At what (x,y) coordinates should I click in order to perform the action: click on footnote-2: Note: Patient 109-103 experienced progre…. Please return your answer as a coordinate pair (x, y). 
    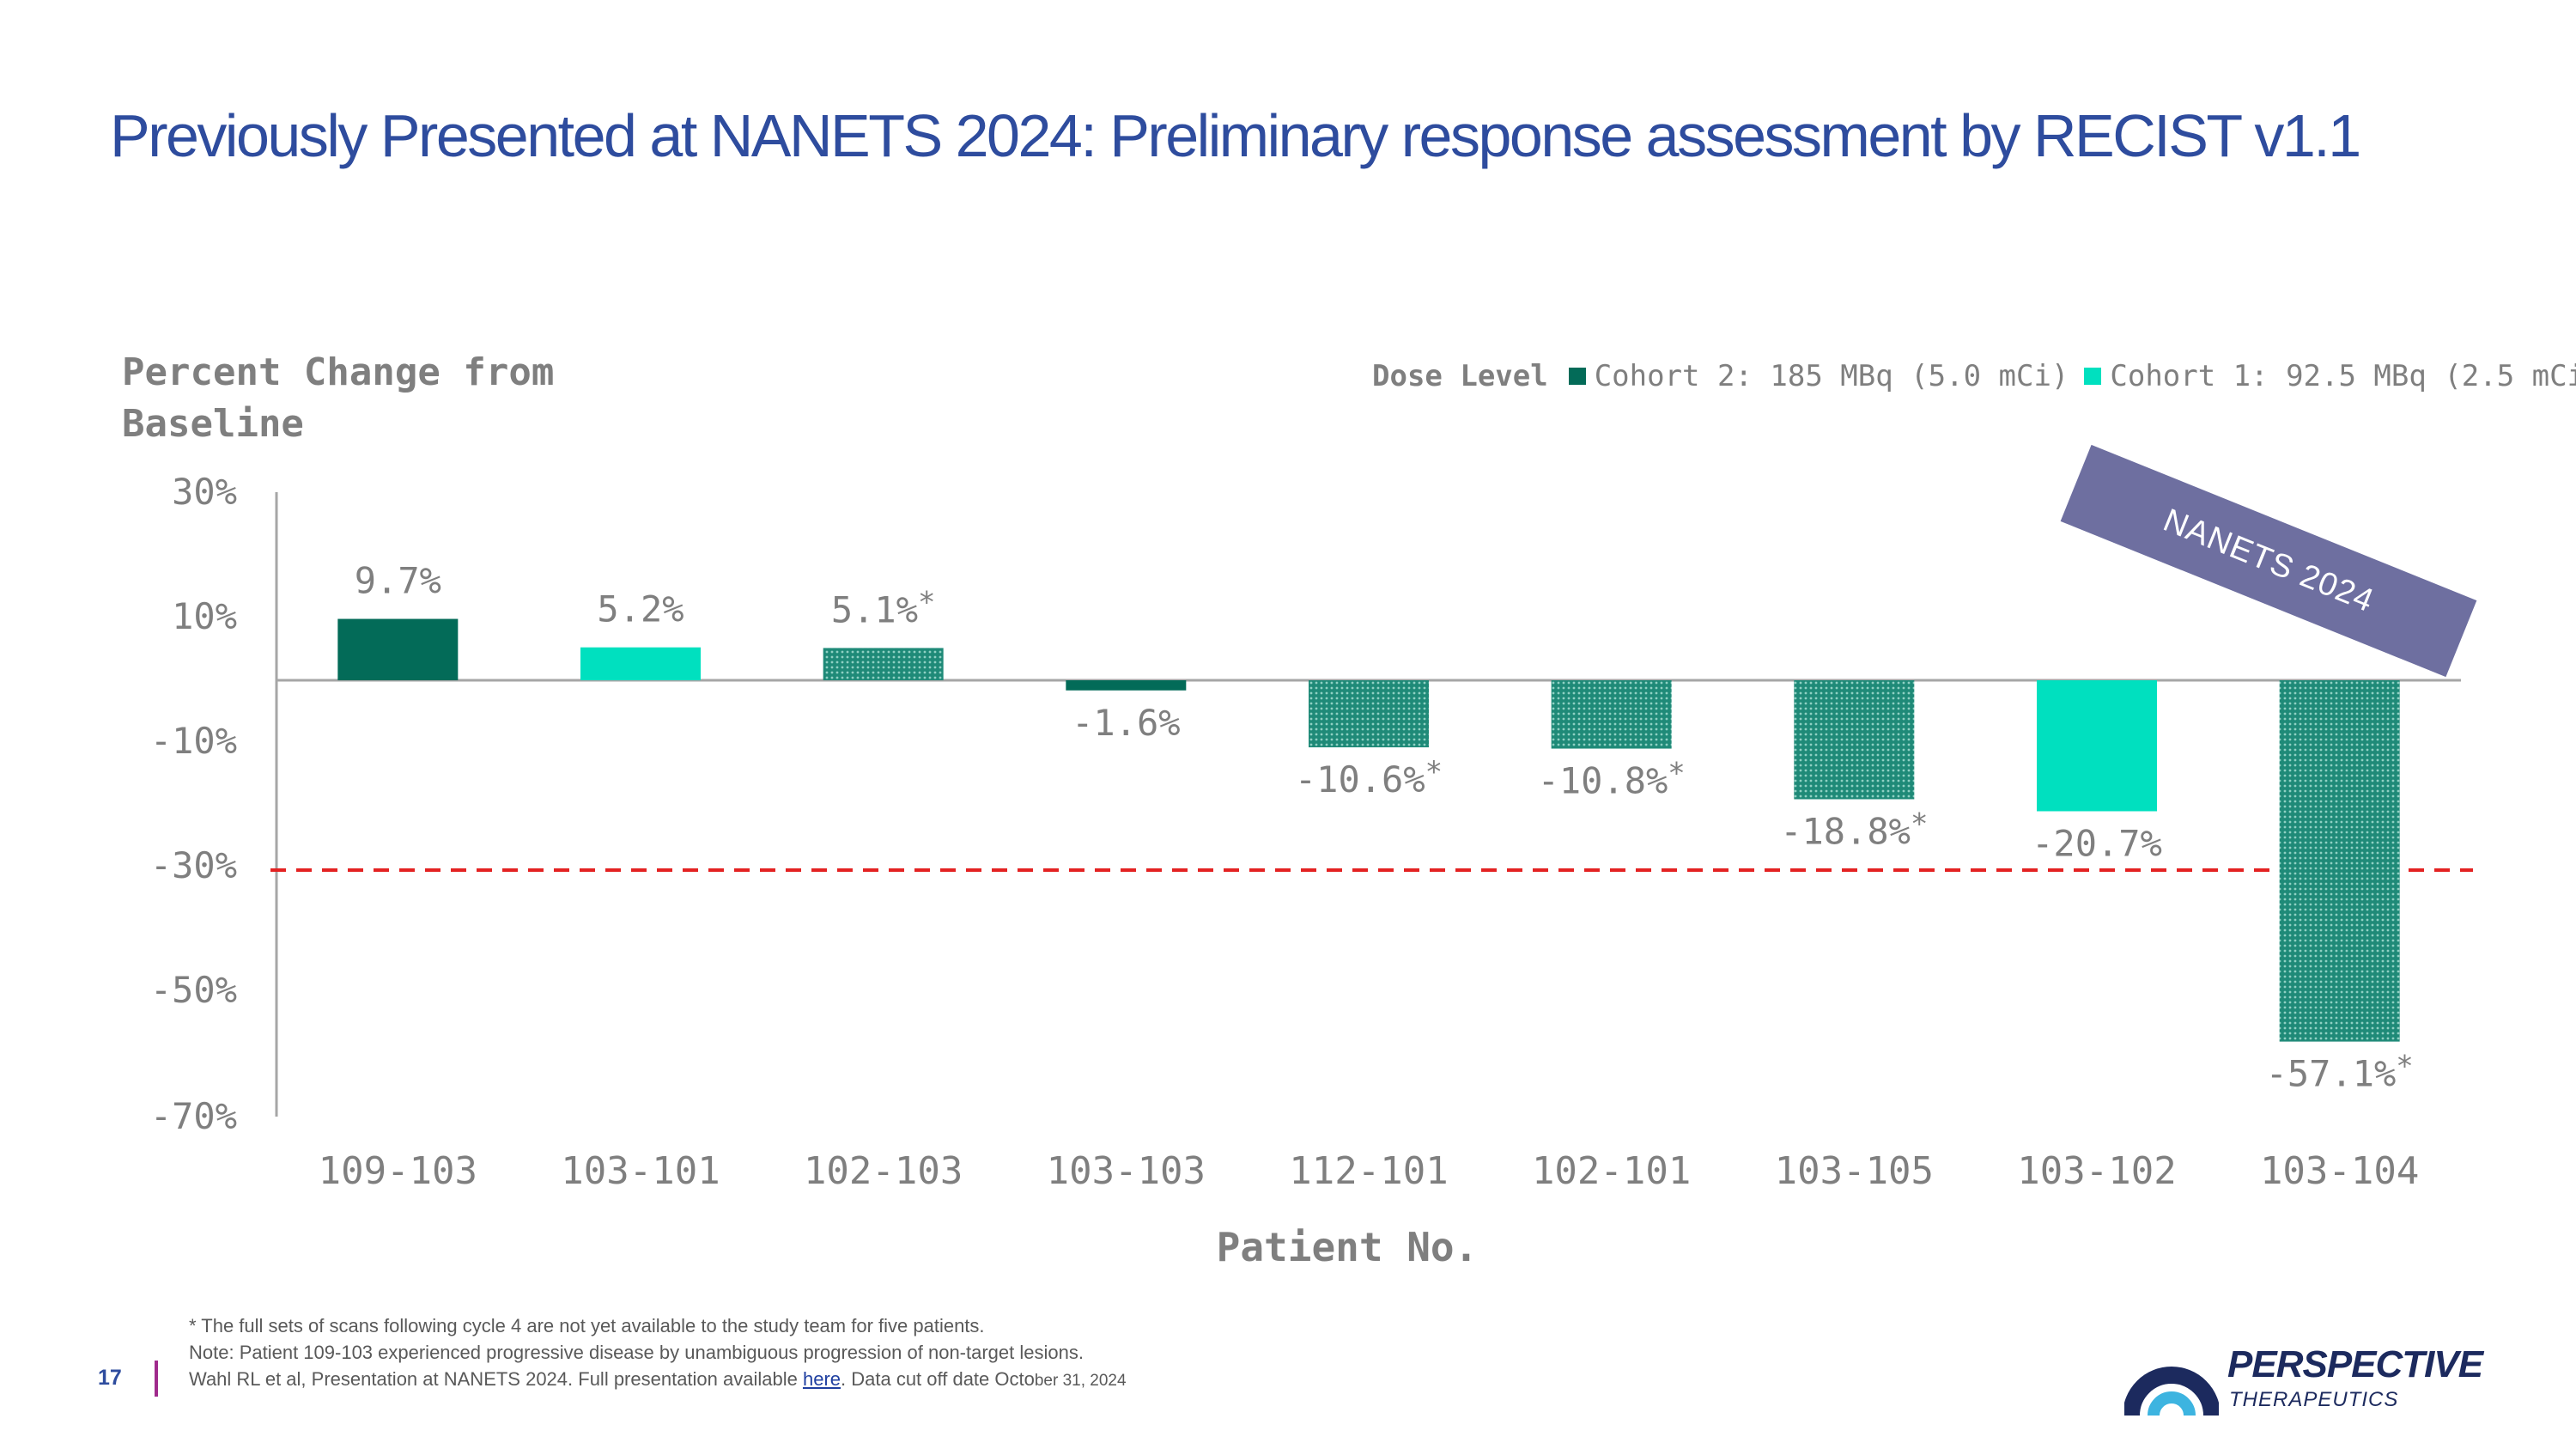
    Looking at the image, I should click on (636, 1352).